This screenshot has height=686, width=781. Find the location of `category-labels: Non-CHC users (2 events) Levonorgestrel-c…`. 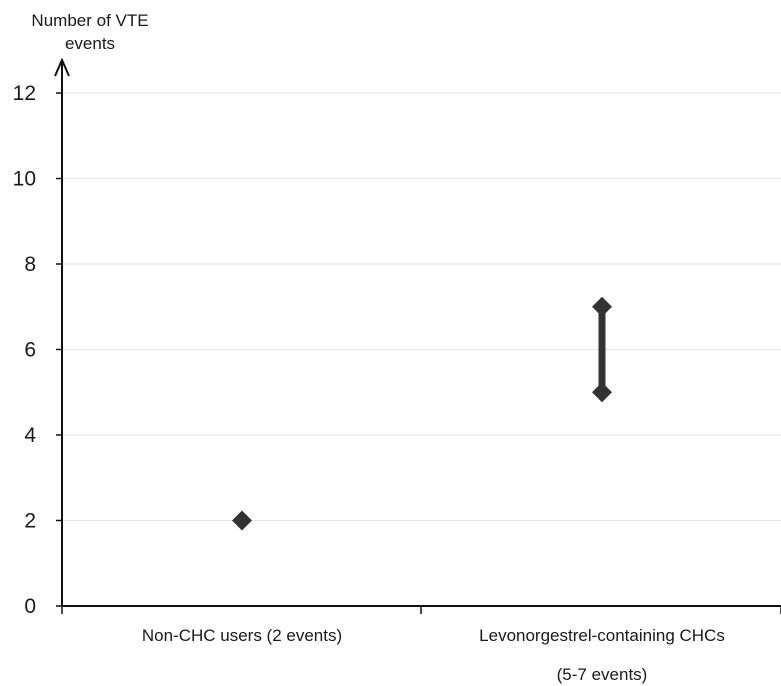

category-labels: Non-CHC users (2 events) Levonorgestrel-c… is located at coordinates (433, 655).